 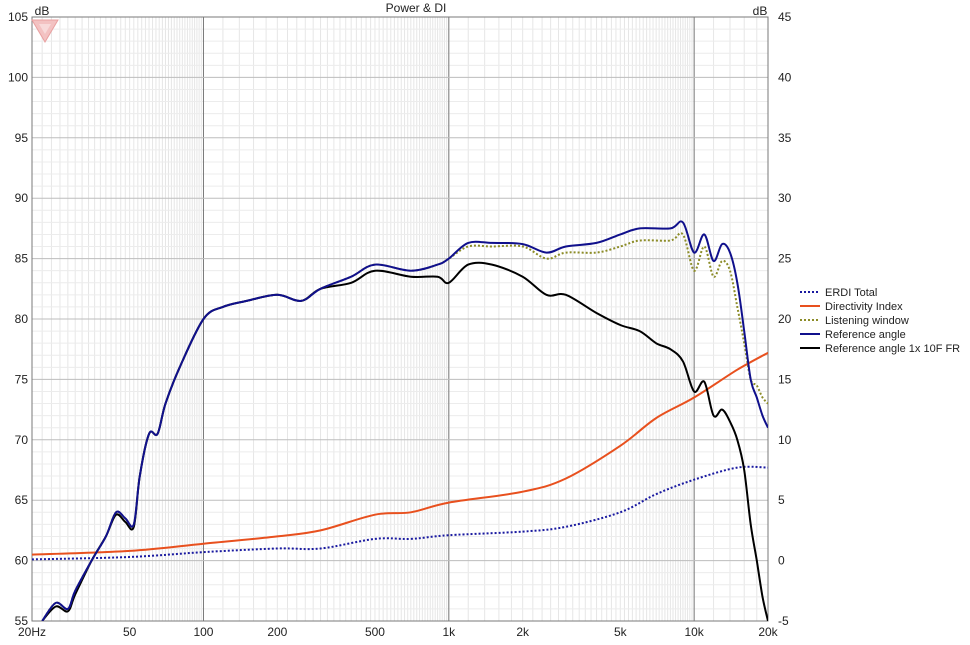 What do you see at coordinates (785, 17) in the screenshot?
I see `y-right-tick-label: 45` at bounding box center [785, 17].